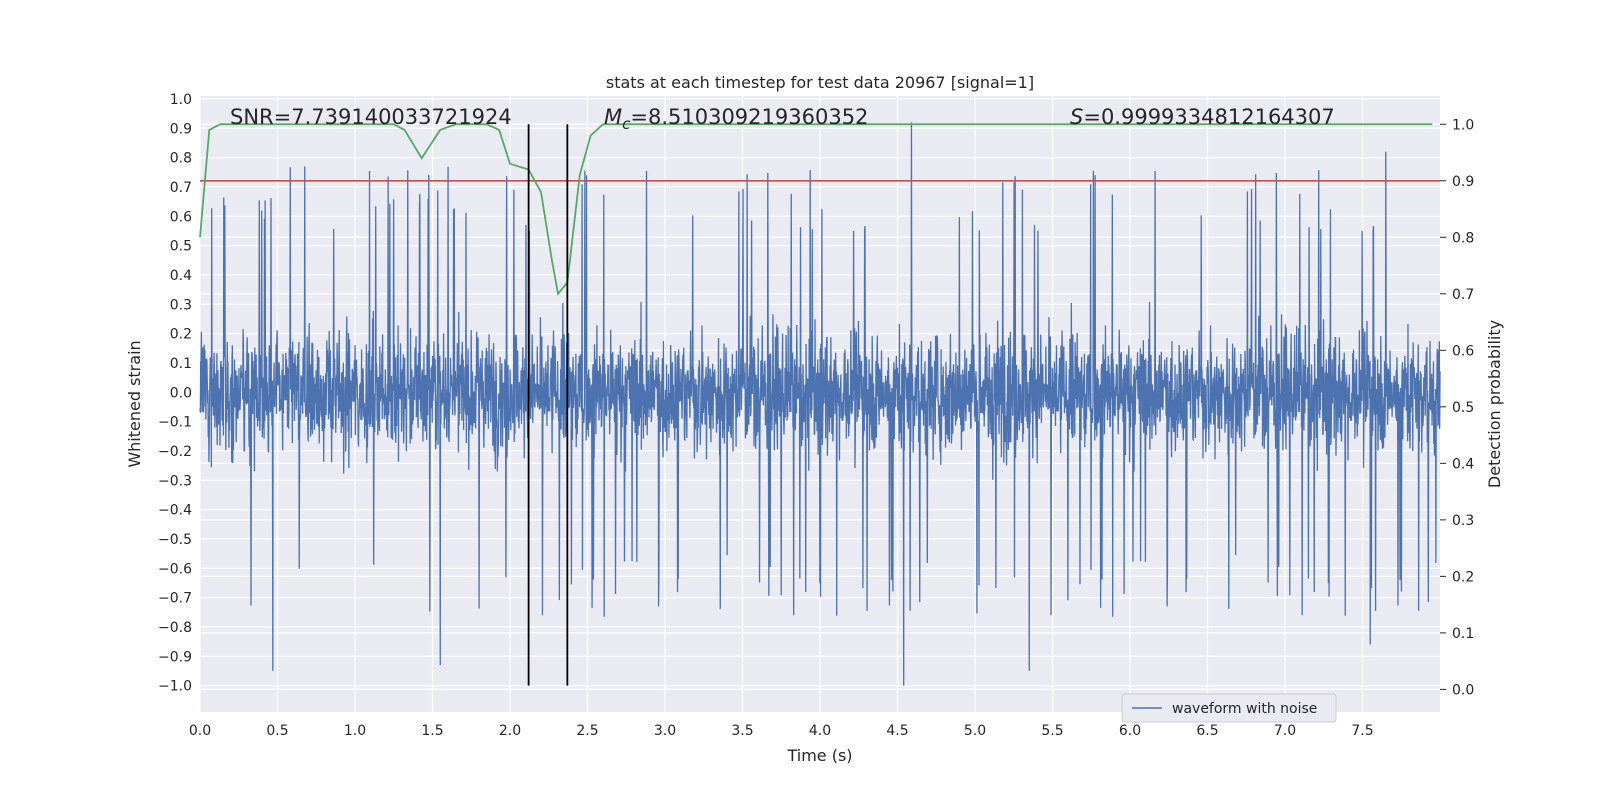  Describe the element at coordinates (175, 540) in the screenshot. I see `y-tick-label: −0.5` at that location.